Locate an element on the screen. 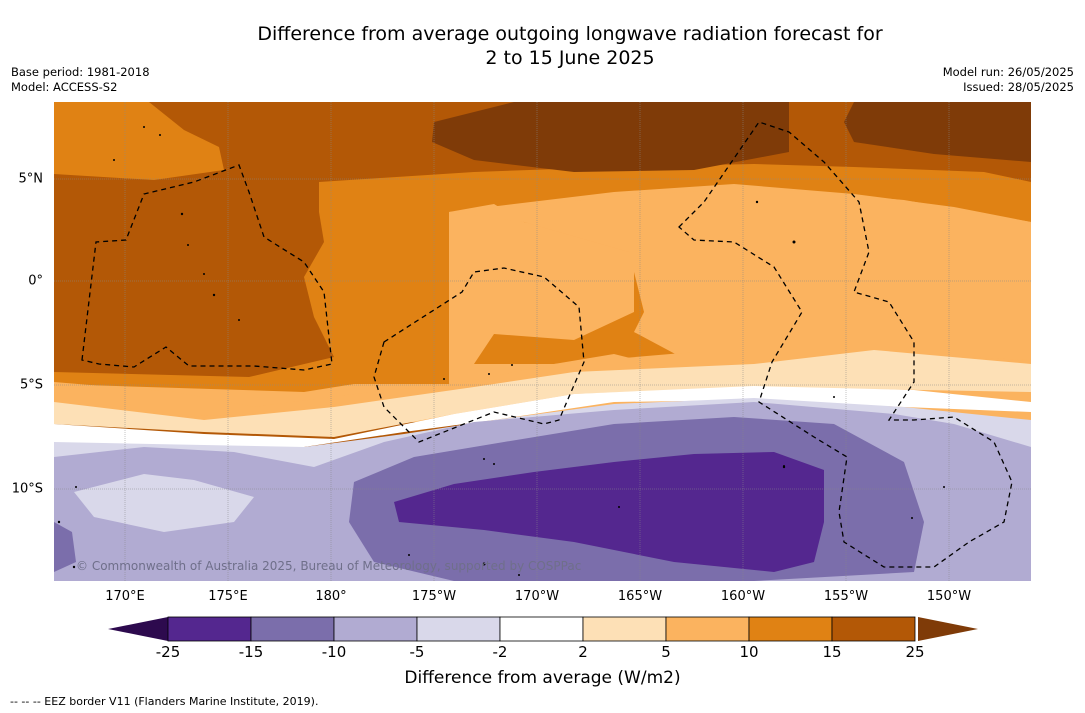  region-dark-purple is located at coordinates (609, 512).